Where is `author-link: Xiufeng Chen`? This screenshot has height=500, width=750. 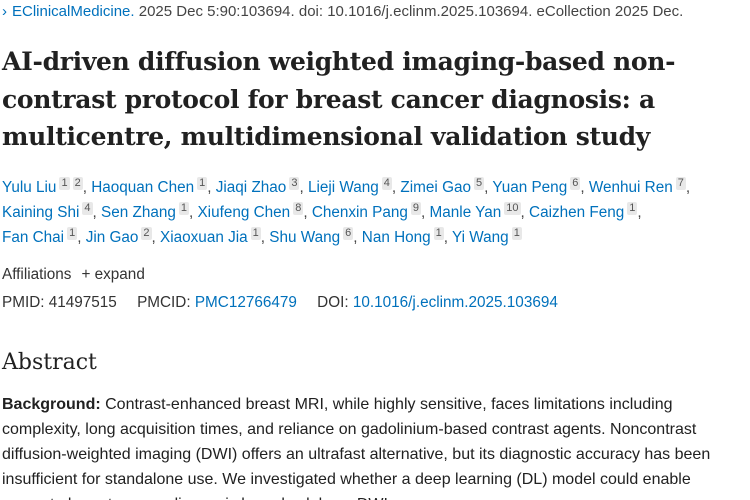 author-link: Xiufeng Chen is located at coordinates (244, 212).